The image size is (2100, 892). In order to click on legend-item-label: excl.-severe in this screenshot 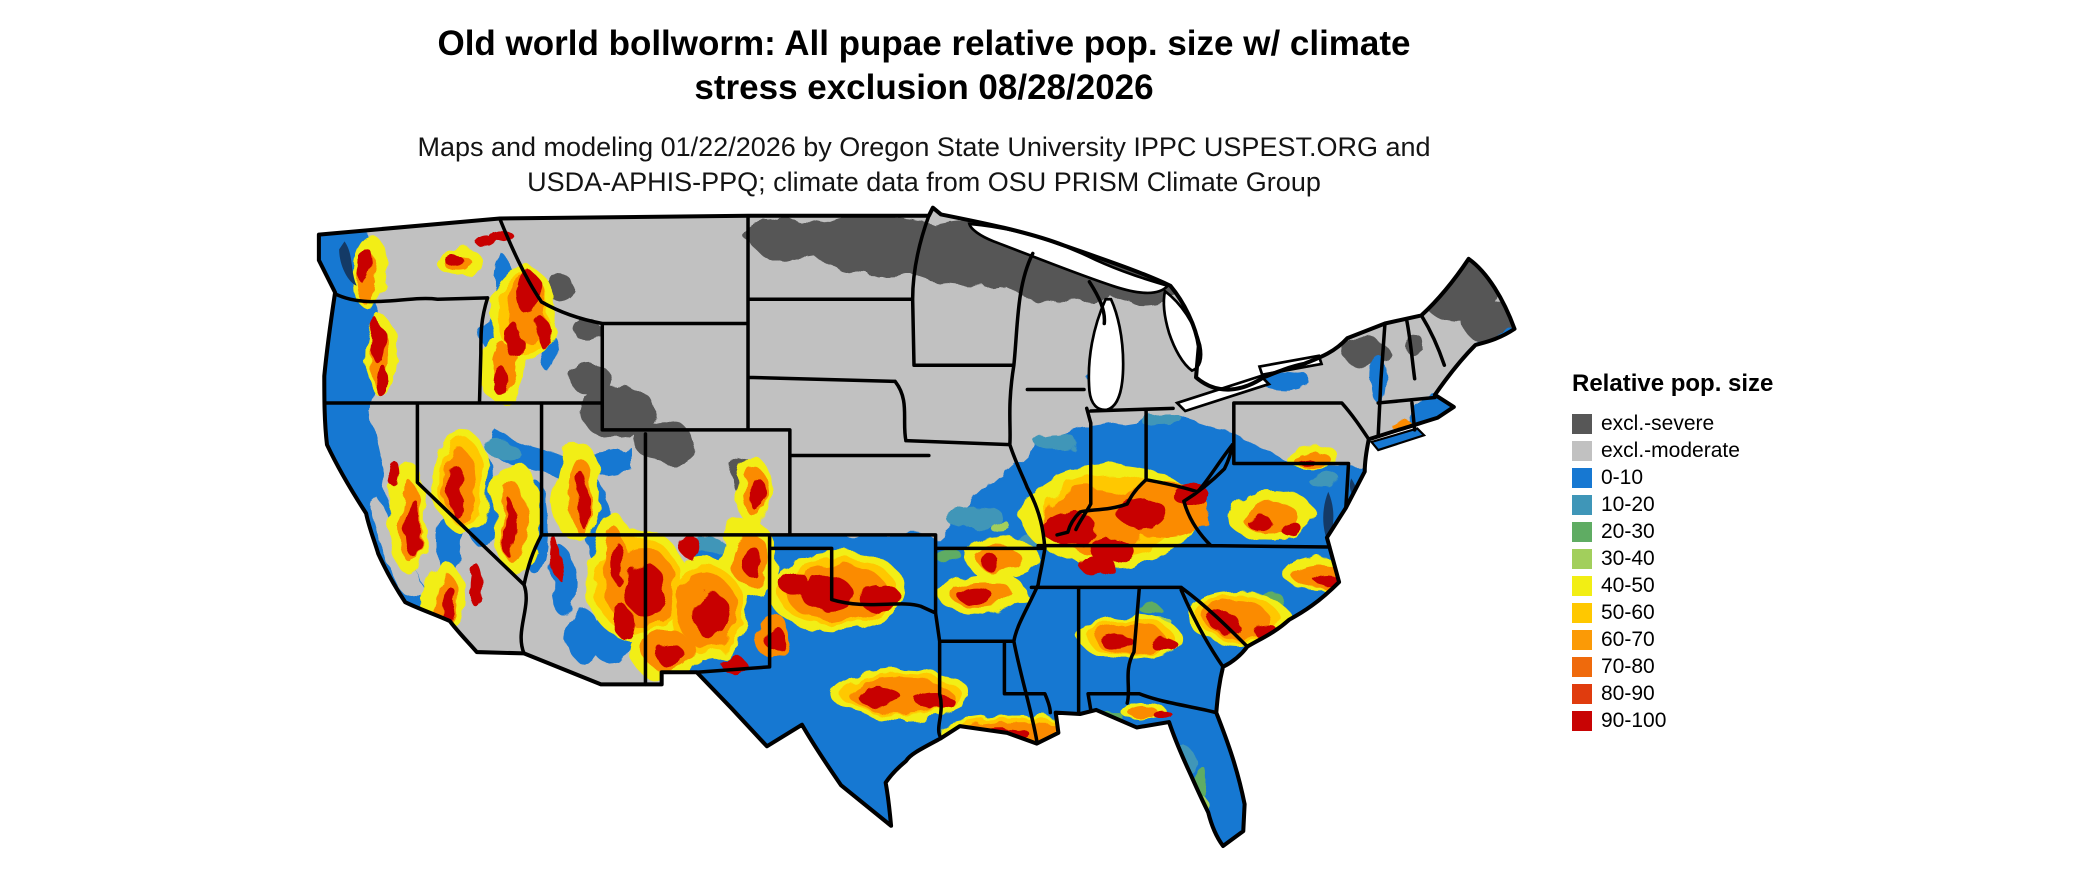, I will do `click(1658, 423)`.